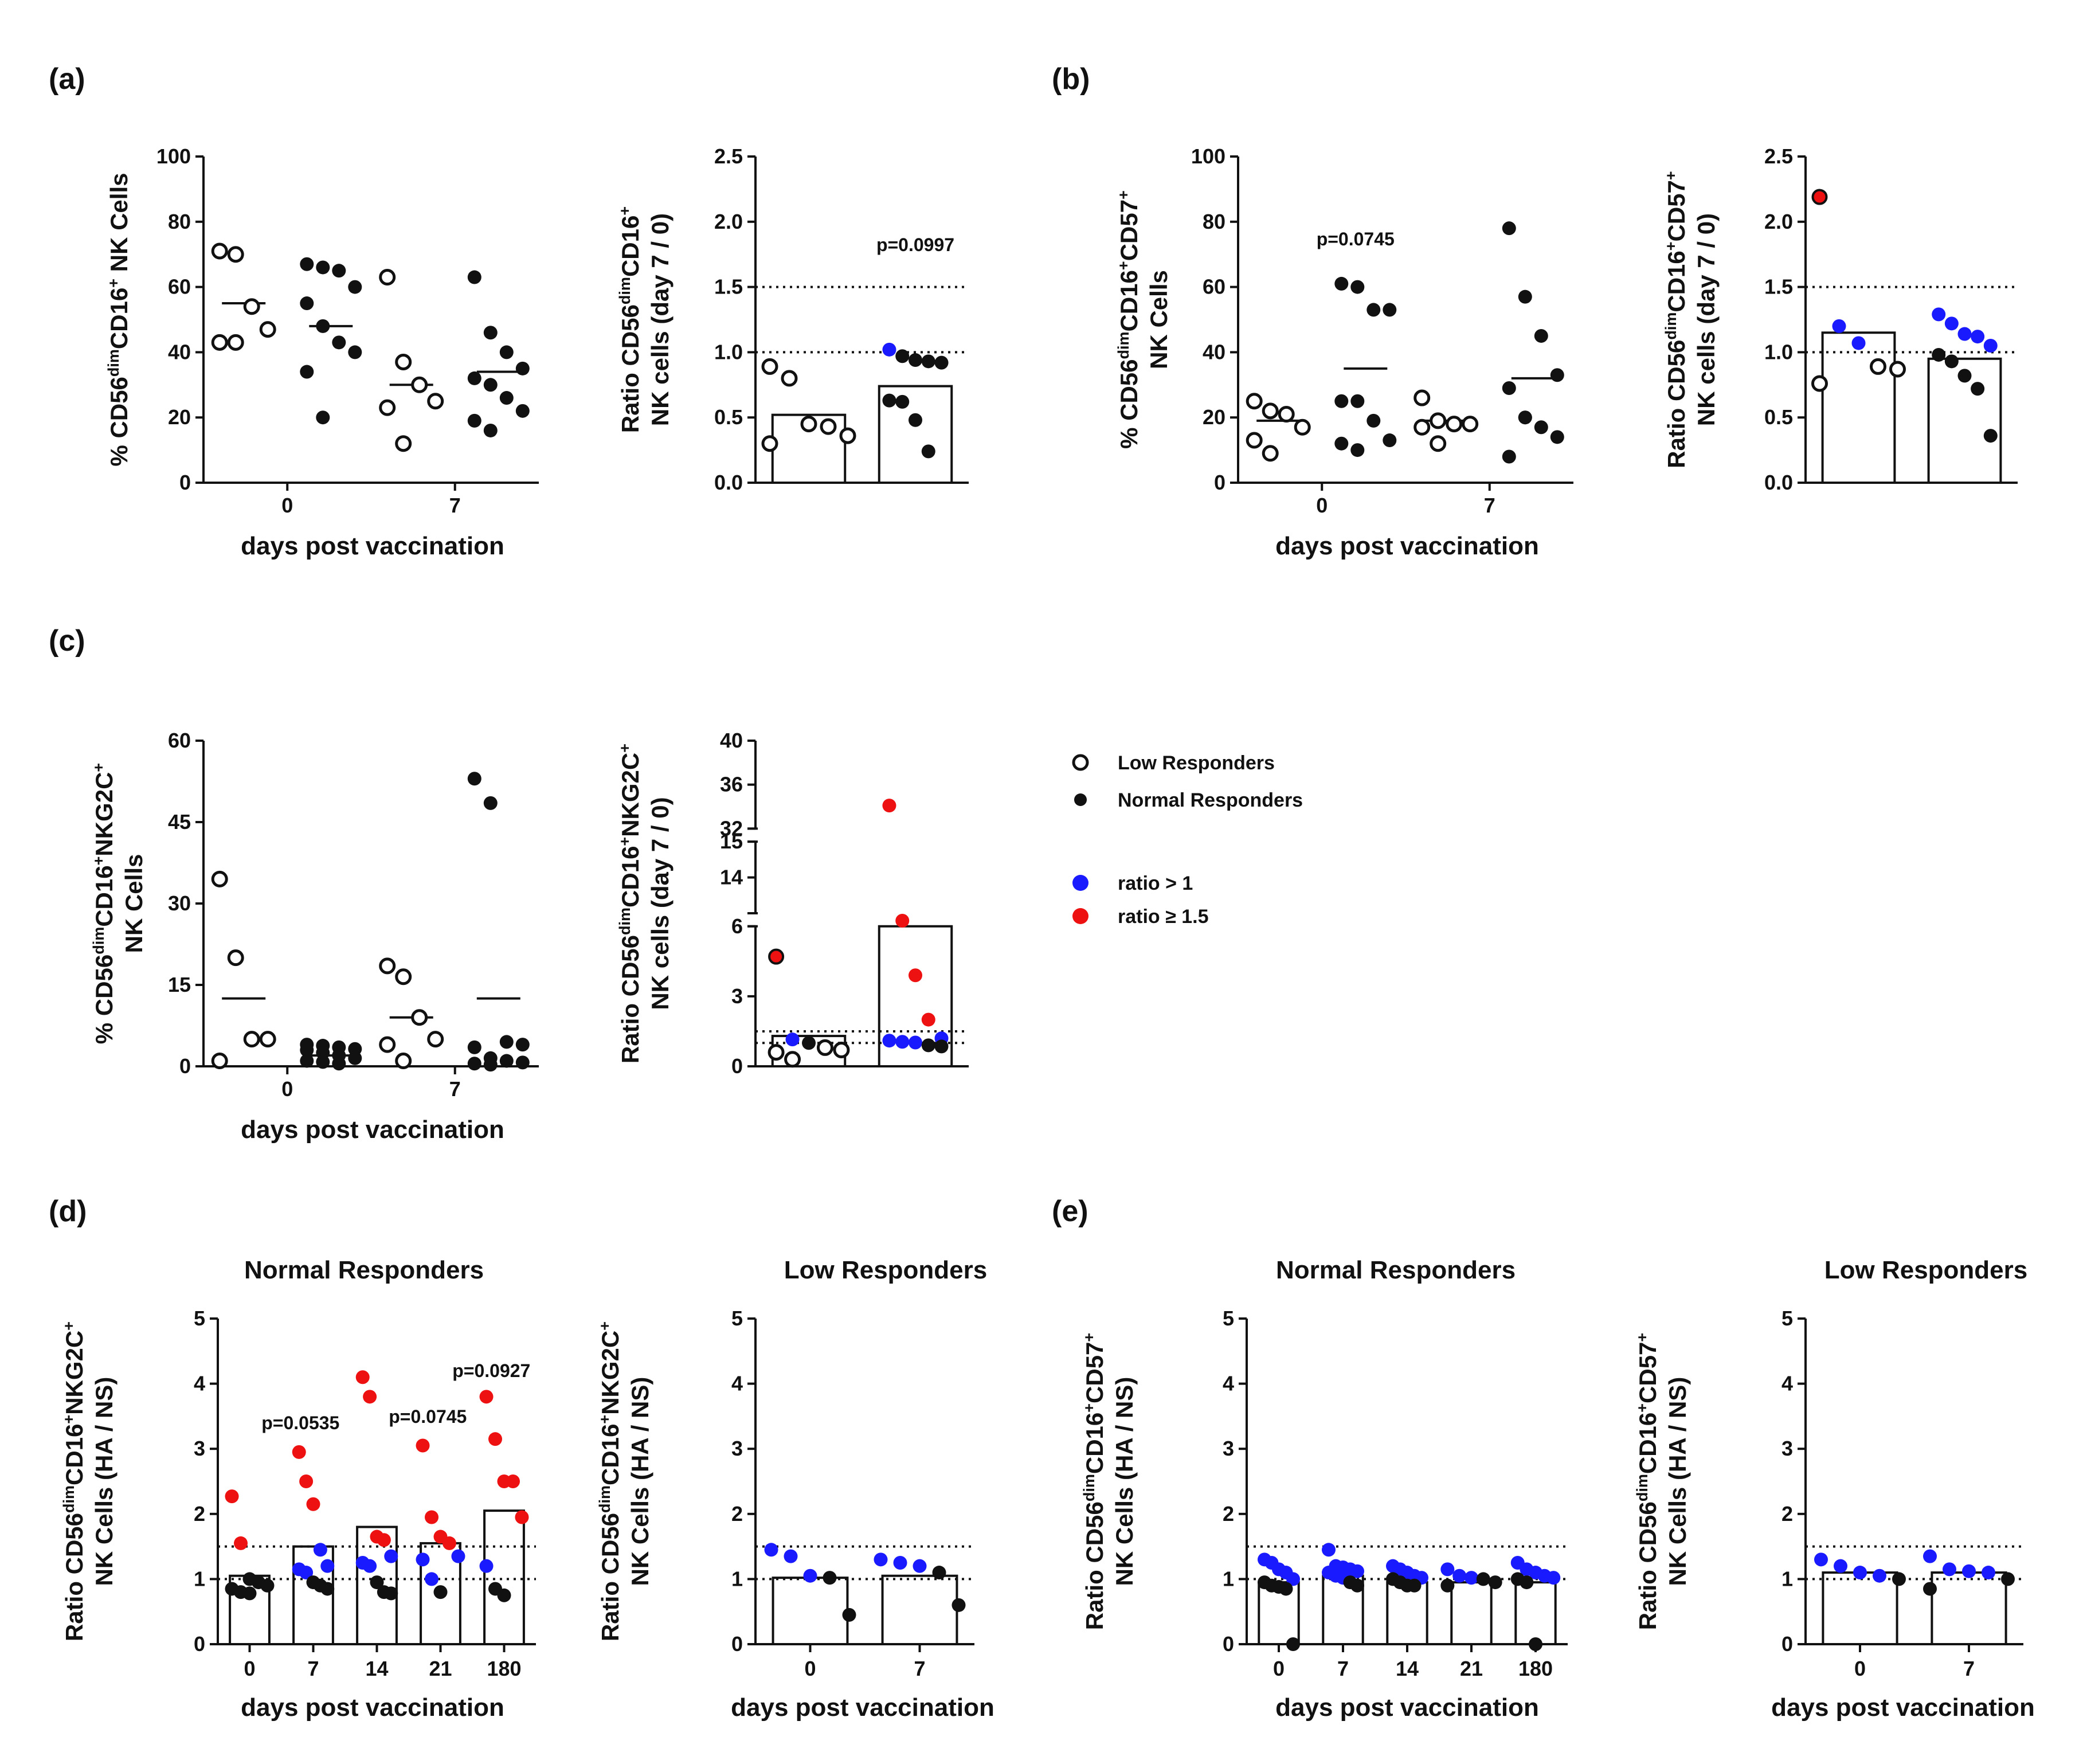 This screenshot has height=1764, width=2087. I want to click on a1-ylabel-line-0: % CD56dimCD16+ NK Cells, so click(118, 320).